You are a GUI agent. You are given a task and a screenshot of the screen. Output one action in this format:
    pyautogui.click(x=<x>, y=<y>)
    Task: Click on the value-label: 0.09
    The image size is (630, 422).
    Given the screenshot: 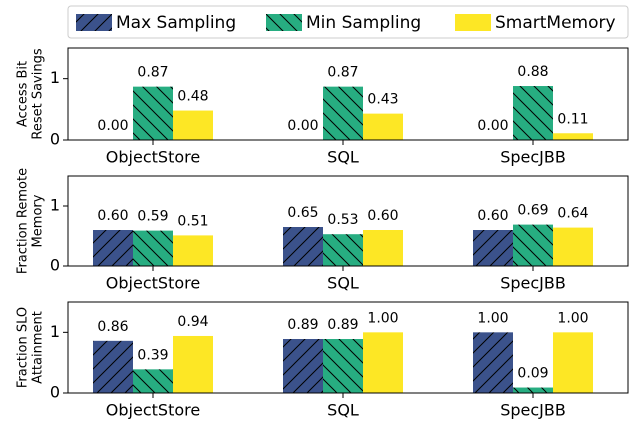 What is the action you would take?
    pyautogui.click(x=532, y=374)
    